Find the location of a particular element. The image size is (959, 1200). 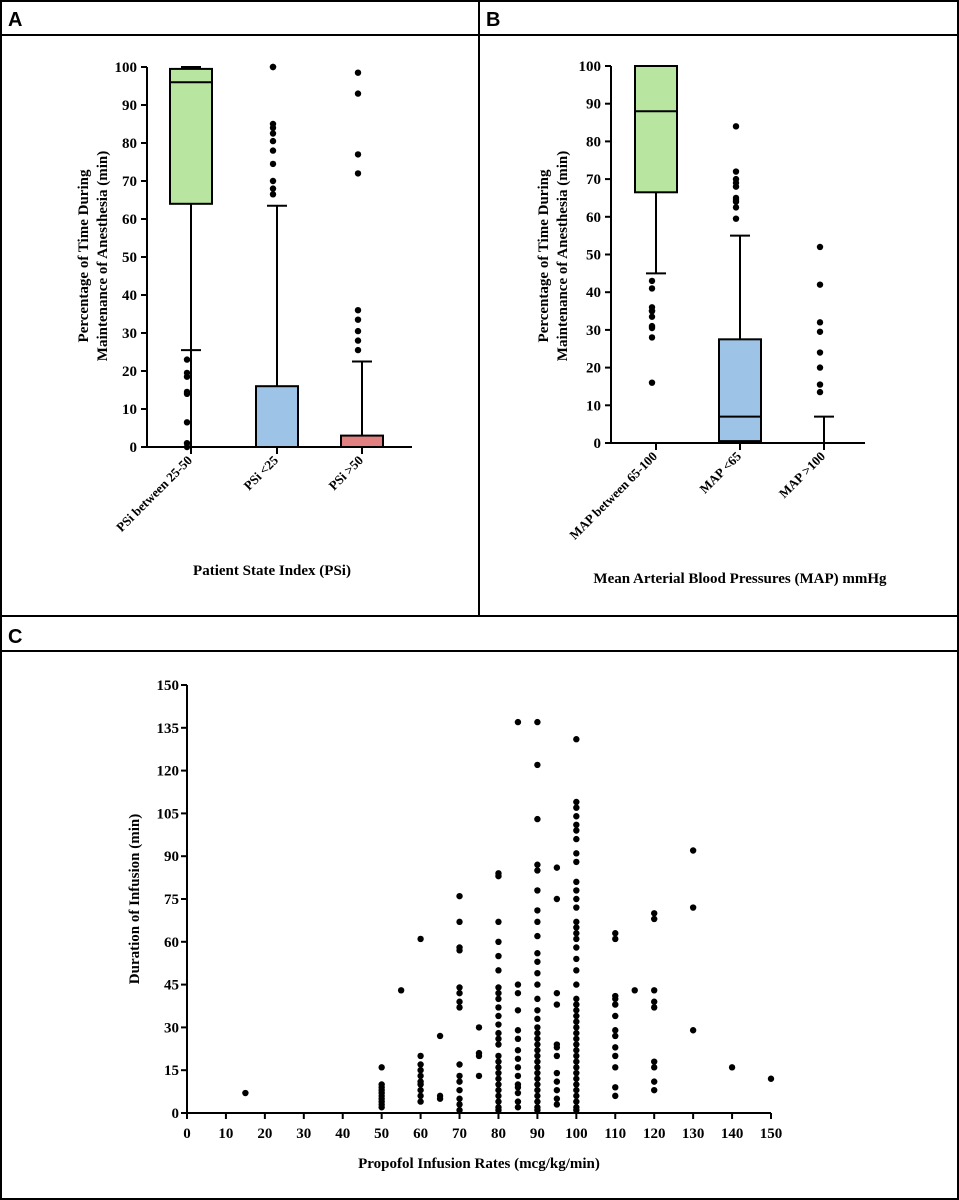

chart-c-y-tick-label: 45 is located at coordinates (171, 986).